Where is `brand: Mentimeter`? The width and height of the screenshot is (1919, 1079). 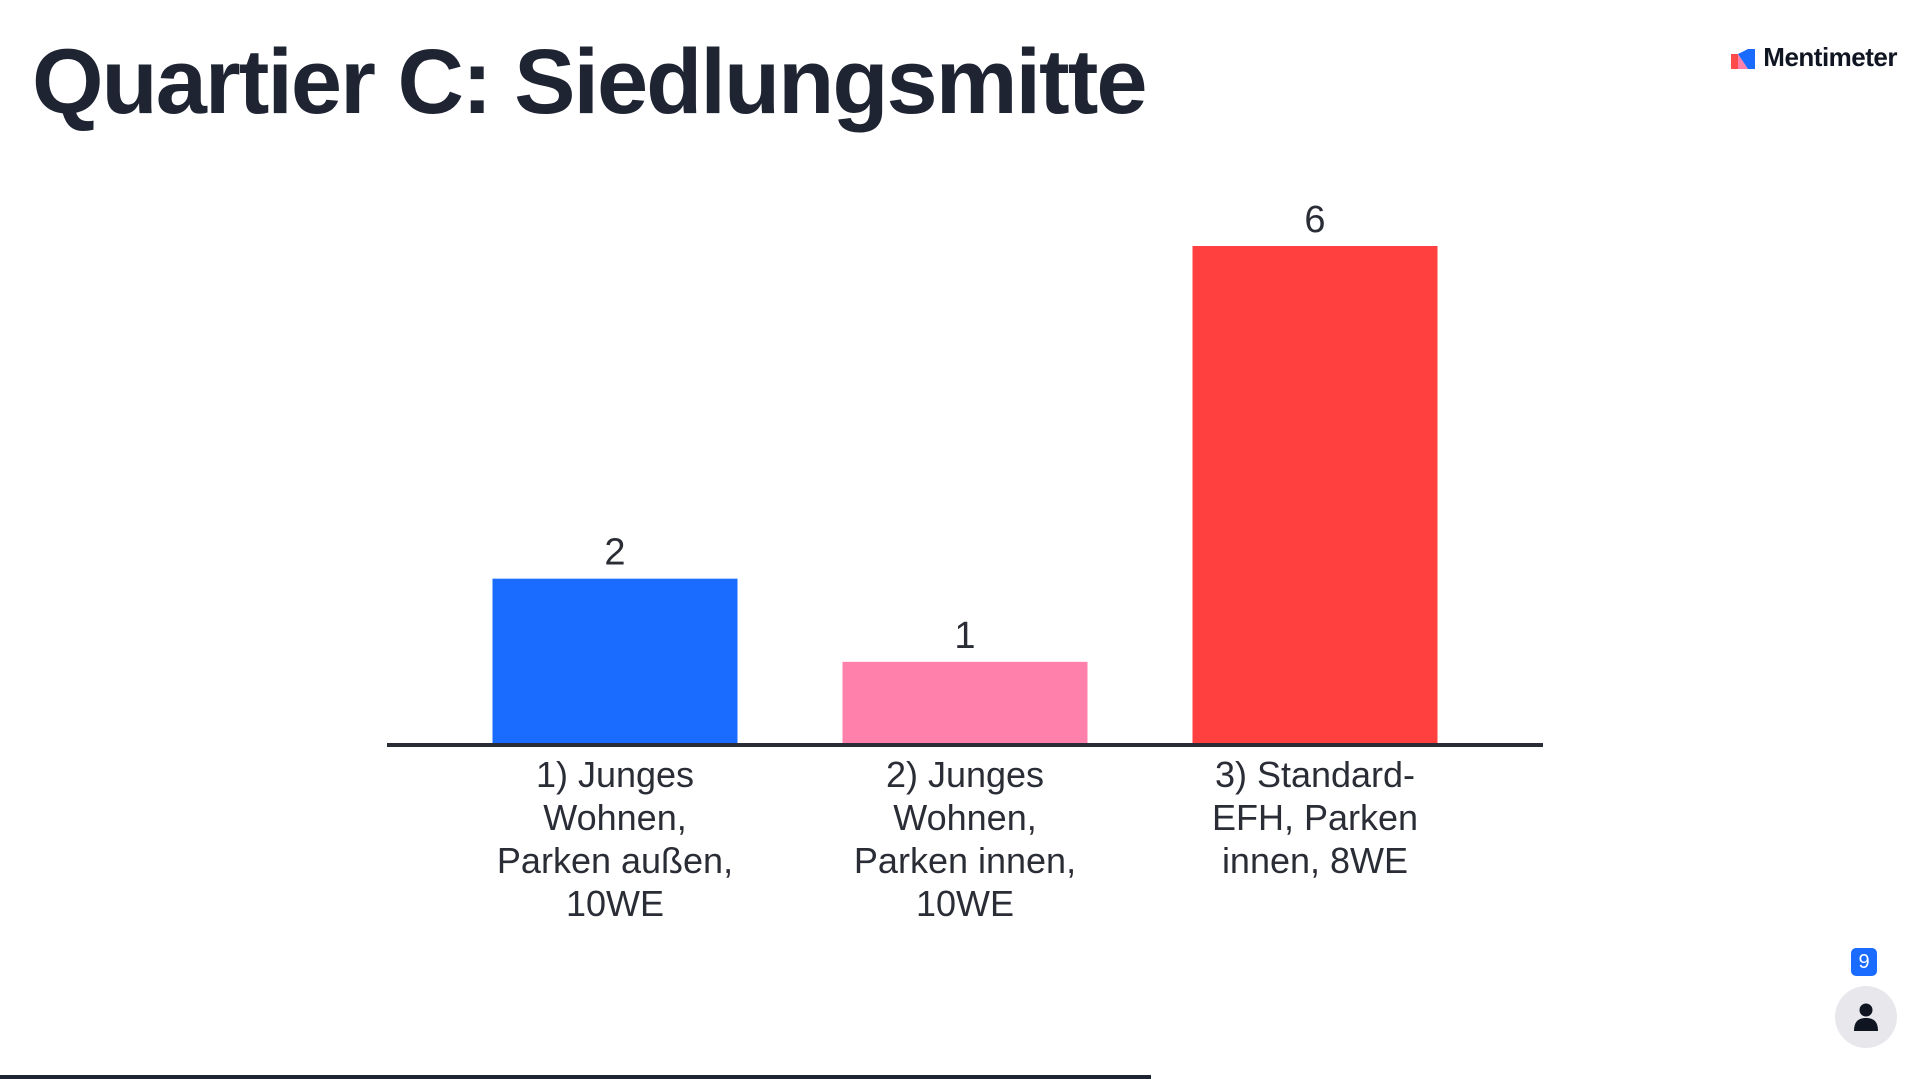 brand: Mentimeter is located at coordinates (1814, 57).